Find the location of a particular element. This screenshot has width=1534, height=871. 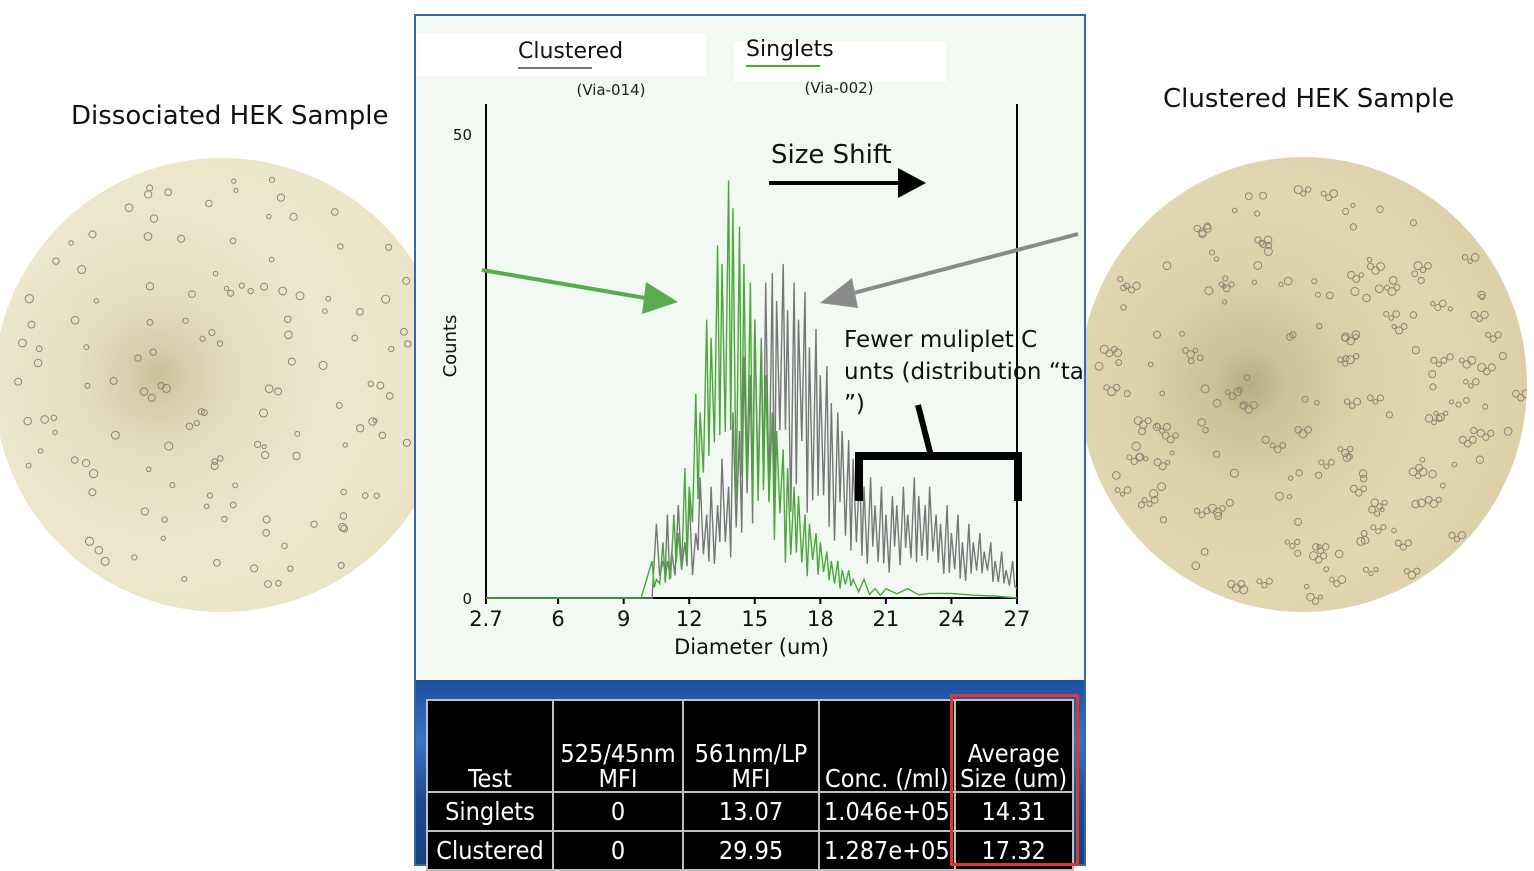

singlets-arrowhead is located at coordinates (660, 298).